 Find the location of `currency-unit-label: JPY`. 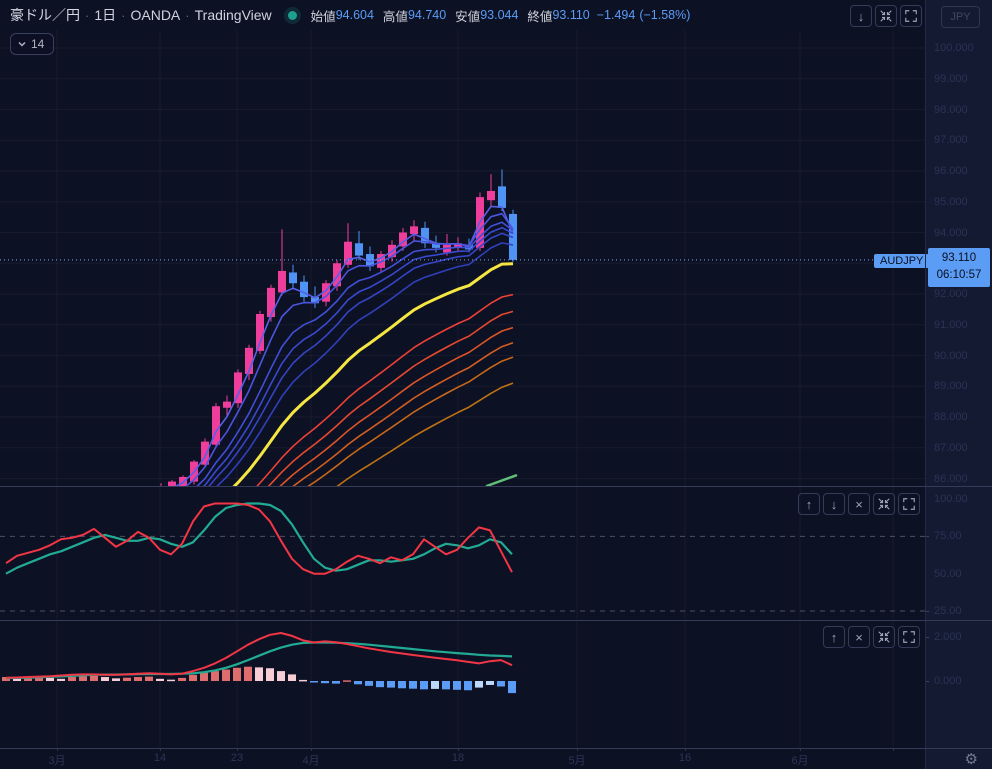

currency-unit-label: JPY is located at coordinates (960, 17).